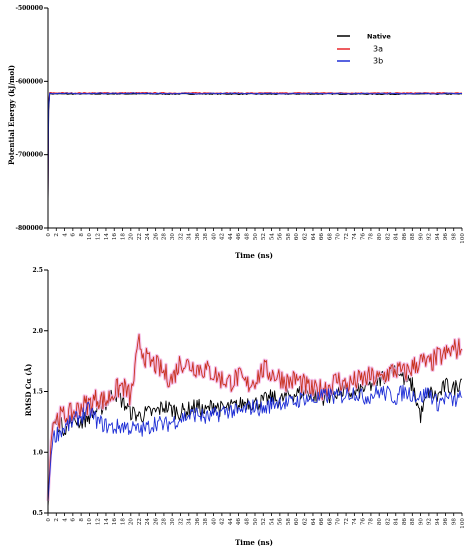  Describe the element at coordinates (364, 49) in the screenshot. I see `legend: Native 3a 3b` at that location.